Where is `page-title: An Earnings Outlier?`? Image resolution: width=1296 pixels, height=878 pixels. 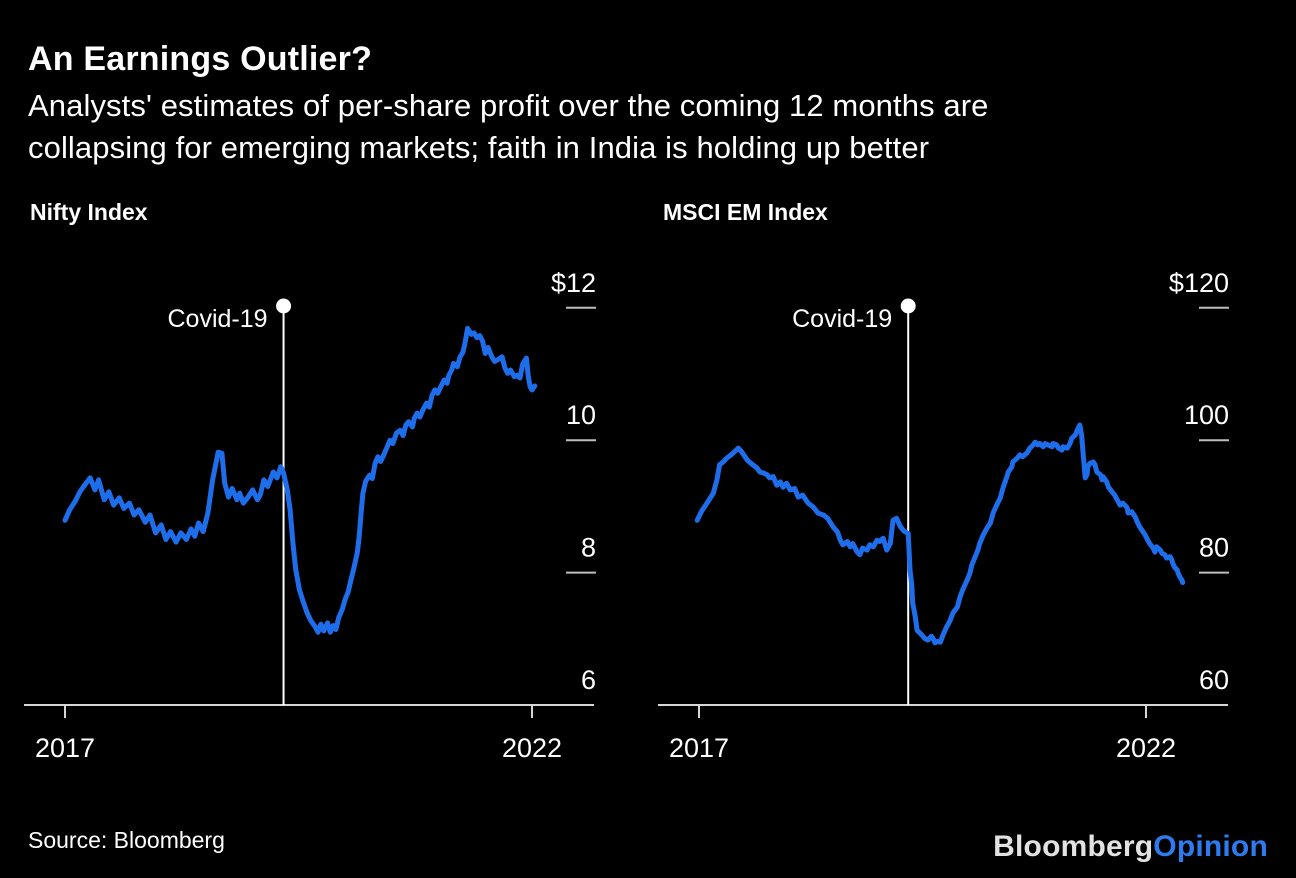
page-title: An Earnings Outlier? is located at coordinates (200, 59).